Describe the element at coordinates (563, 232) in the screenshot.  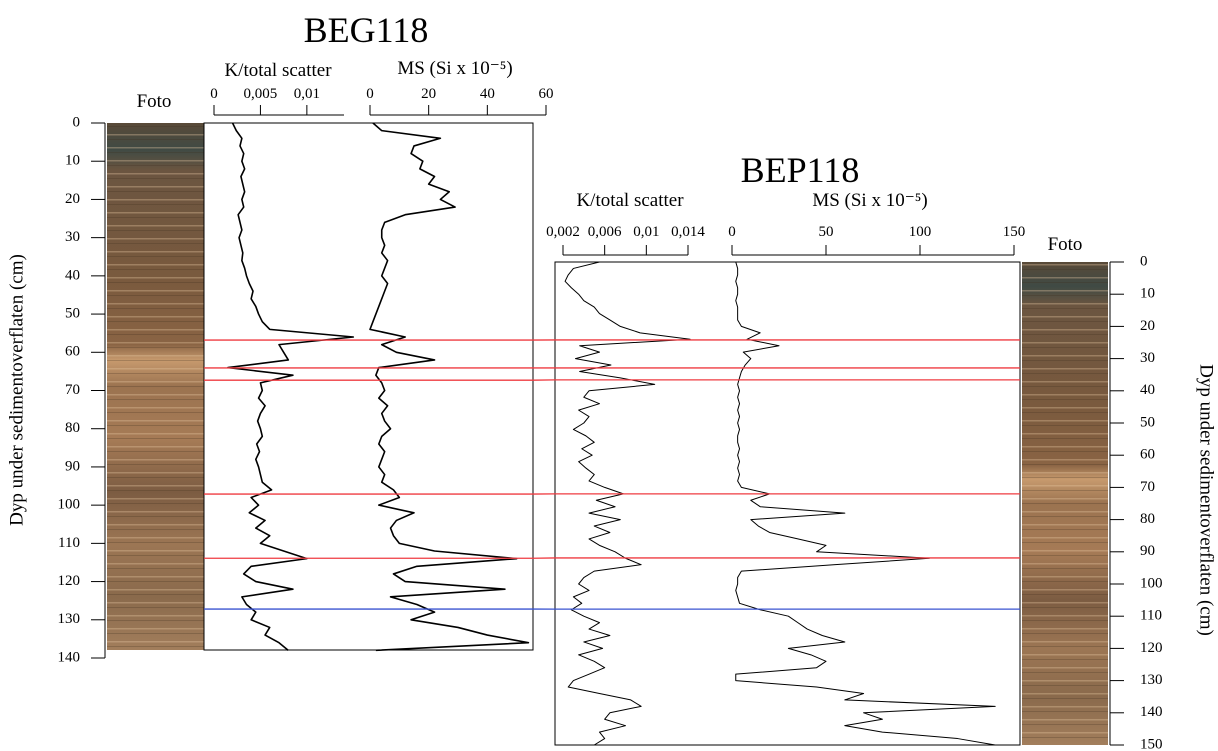
I see `track-tick-label: 0,002` at that location.